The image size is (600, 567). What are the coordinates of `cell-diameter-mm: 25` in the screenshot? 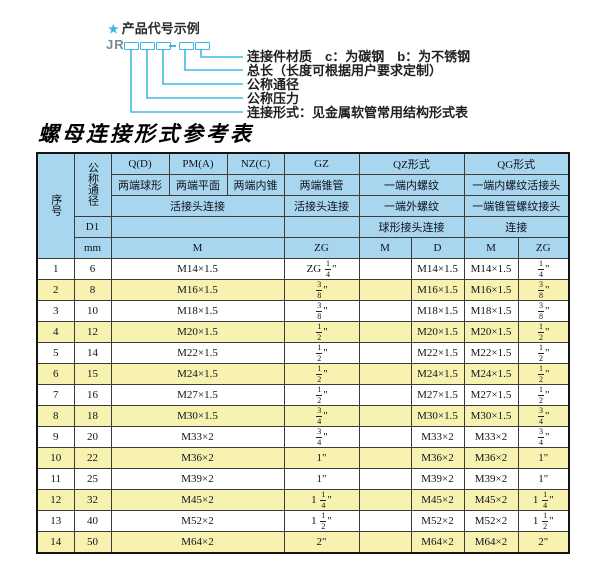 It's located at (92, 479).